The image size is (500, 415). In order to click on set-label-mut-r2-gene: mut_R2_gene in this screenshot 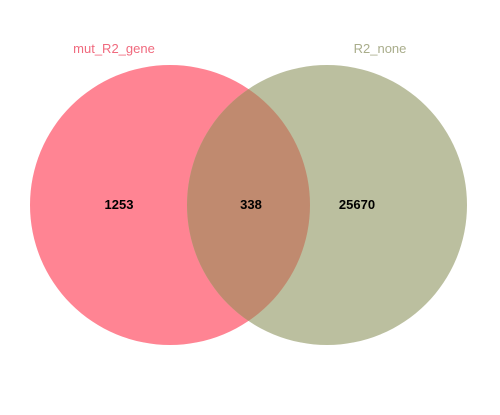, I will do `click(114, 48)`.